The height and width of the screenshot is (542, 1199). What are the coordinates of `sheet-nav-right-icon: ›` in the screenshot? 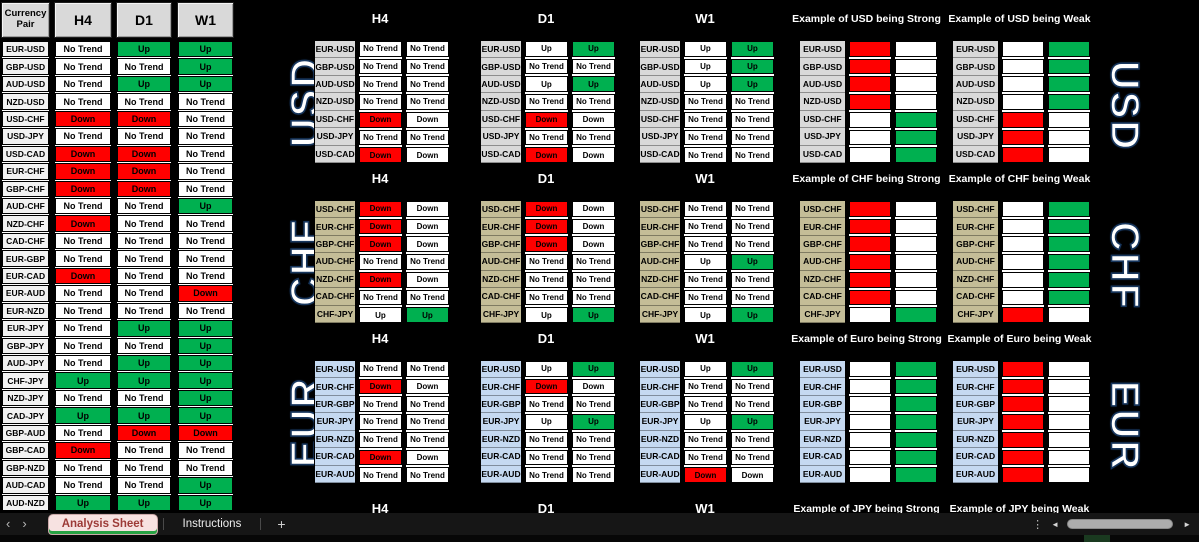 It's located at (24, 523).